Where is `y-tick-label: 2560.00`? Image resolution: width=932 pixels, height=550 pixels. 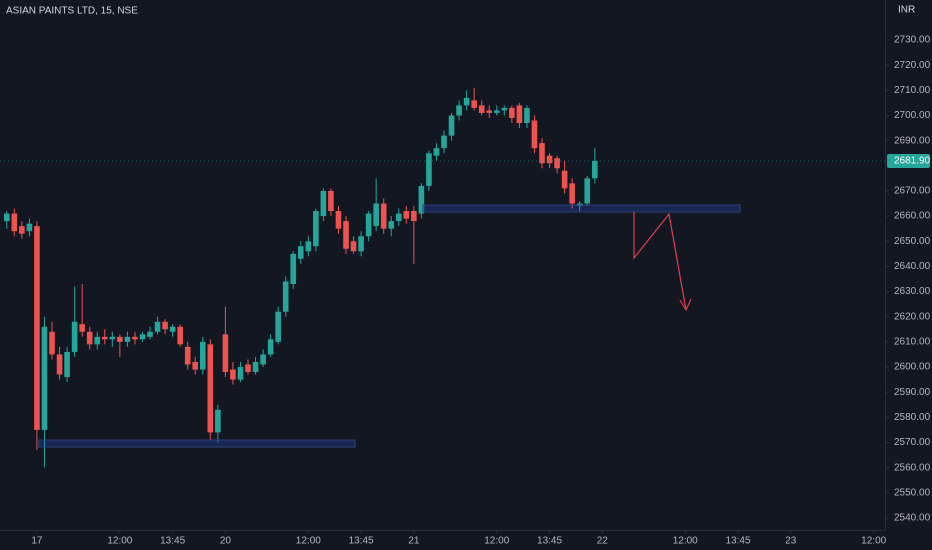
y-tick-label: 2560.00 is located at coordinates (912, 467).